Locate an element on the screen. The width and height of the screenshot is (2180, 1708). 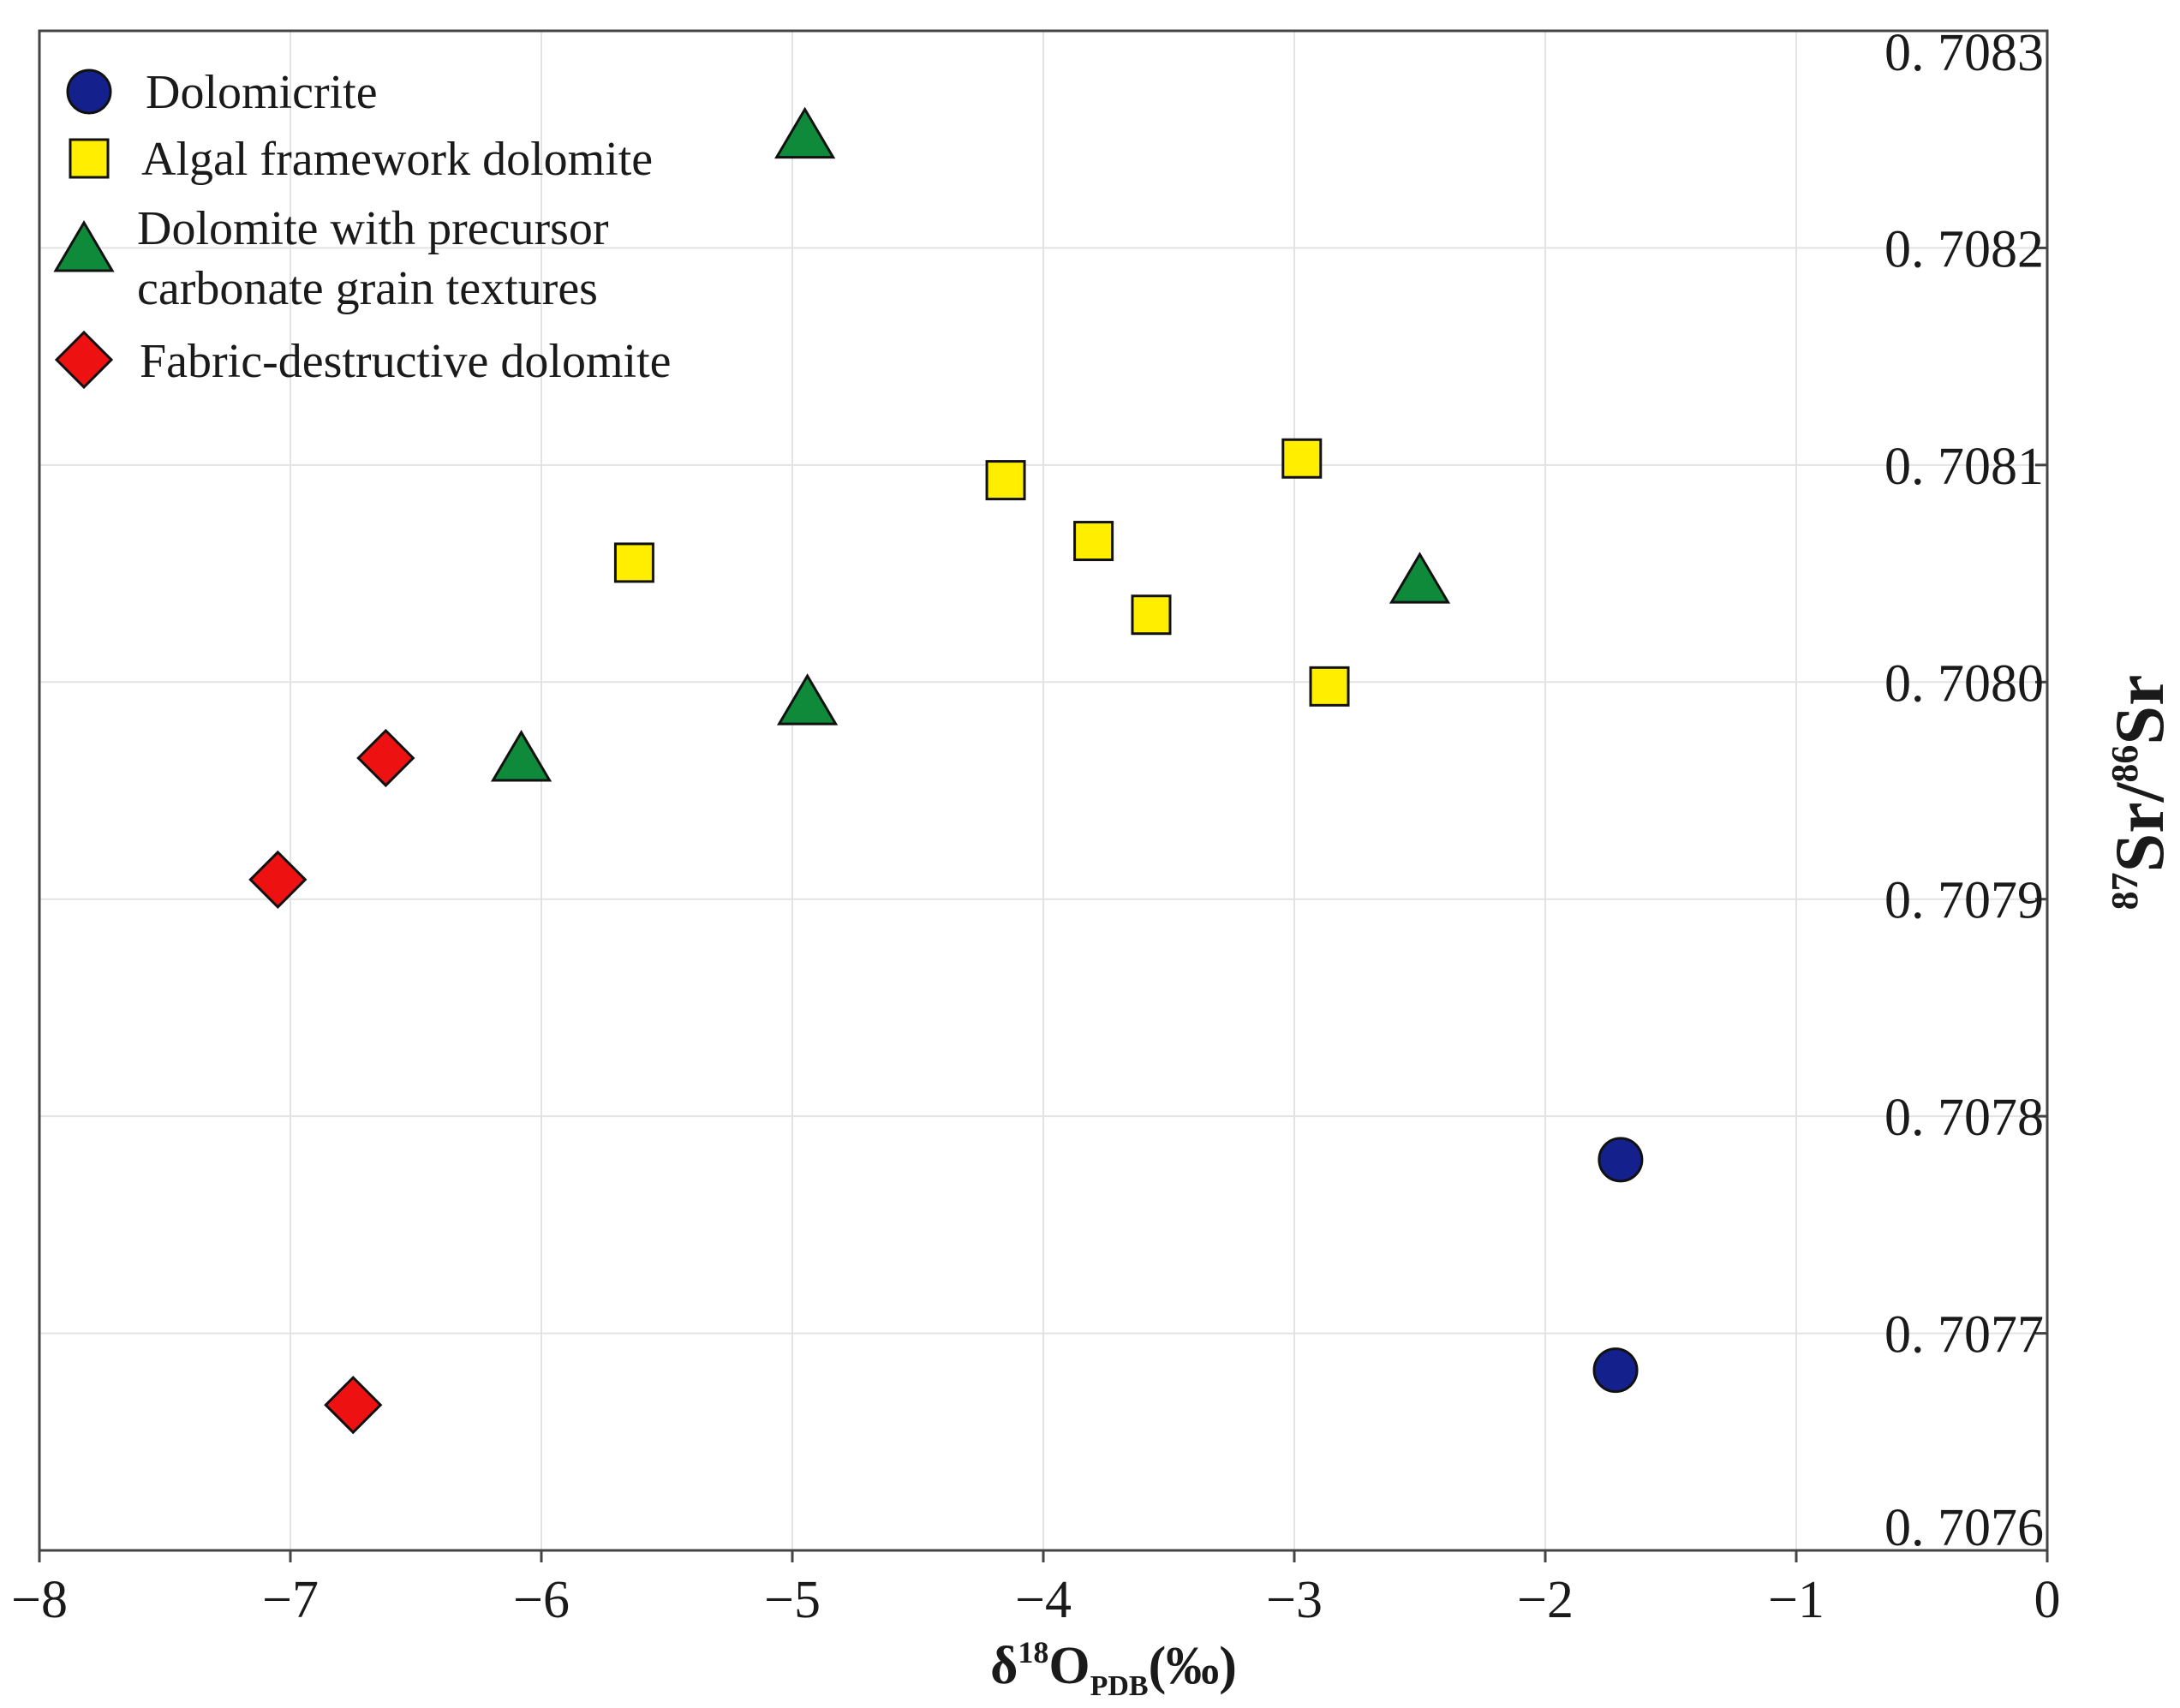
legend-symbol-diamond is located at coordinates (84, 360).